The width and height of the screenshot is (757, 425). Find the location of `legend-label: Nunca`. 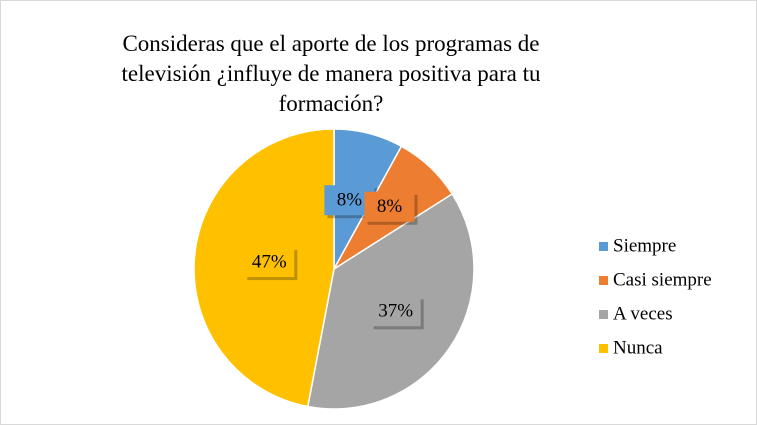

legend-label: Nunca is located at coordinates (638, 347).